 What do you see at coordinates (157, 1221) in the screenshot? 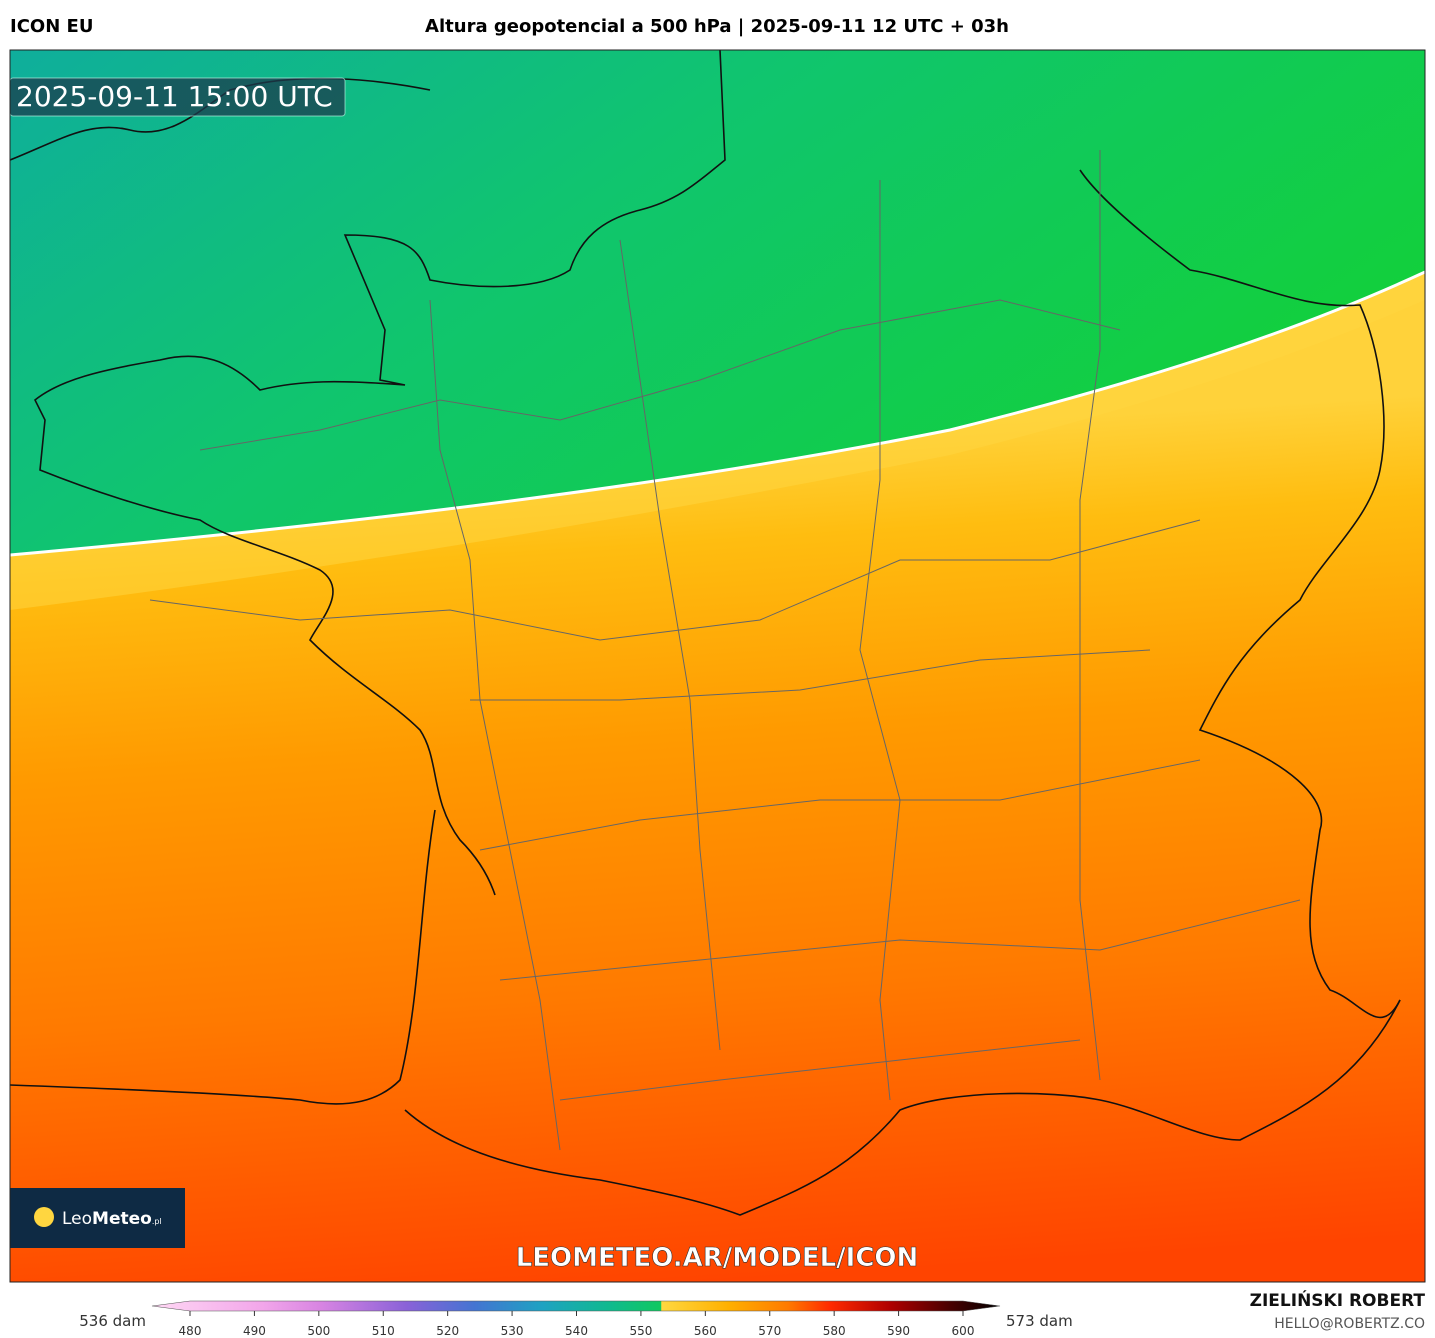
I see `logo-suffix: .pl` at bounding box center [157, 1221].